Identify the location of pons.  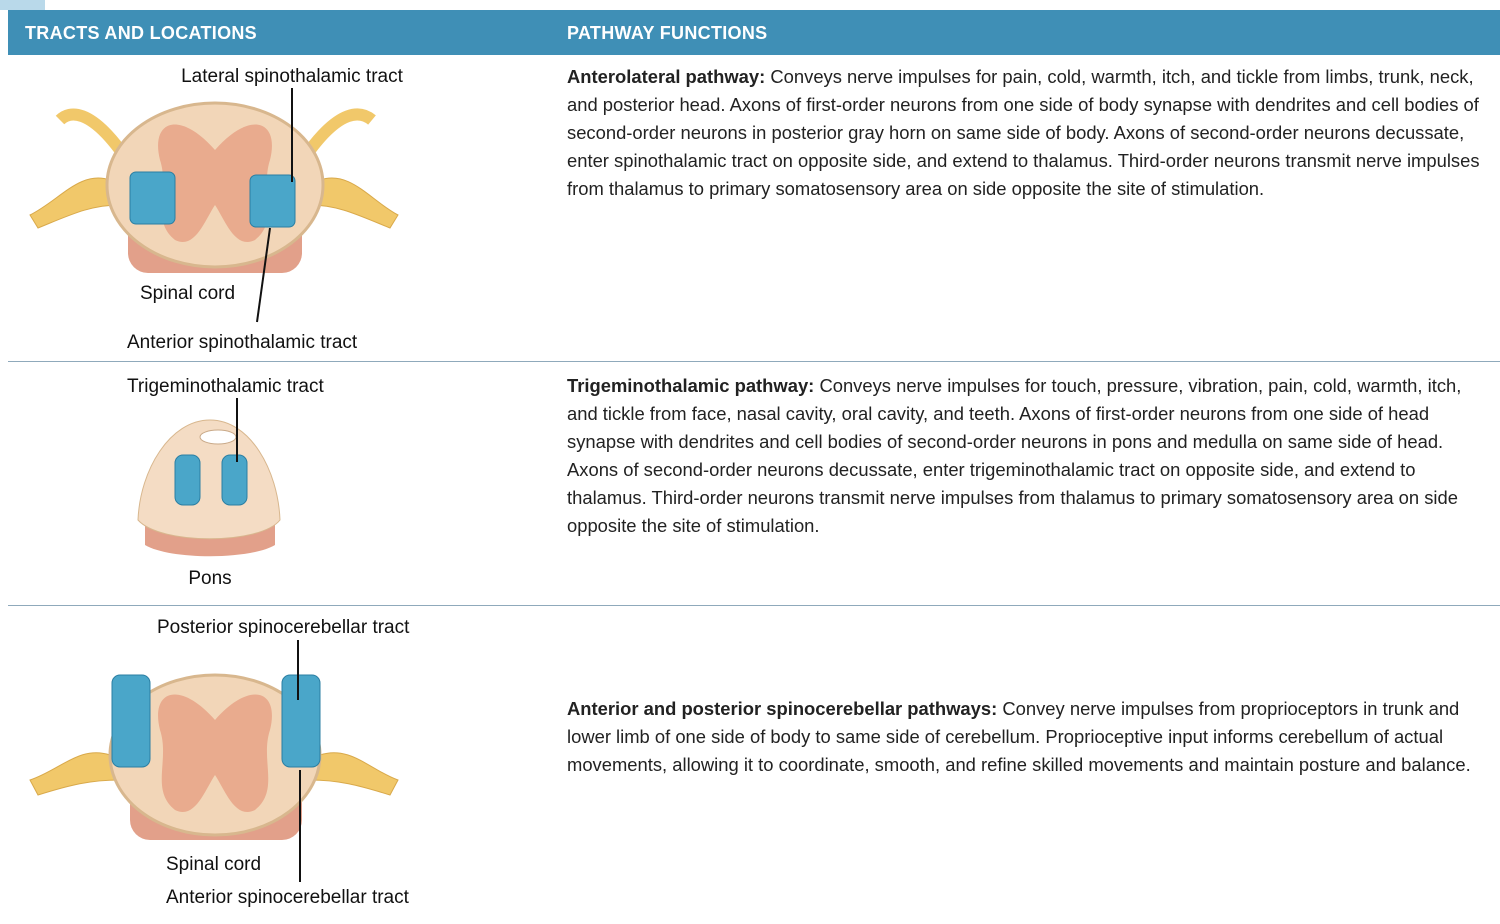
(209, 479).